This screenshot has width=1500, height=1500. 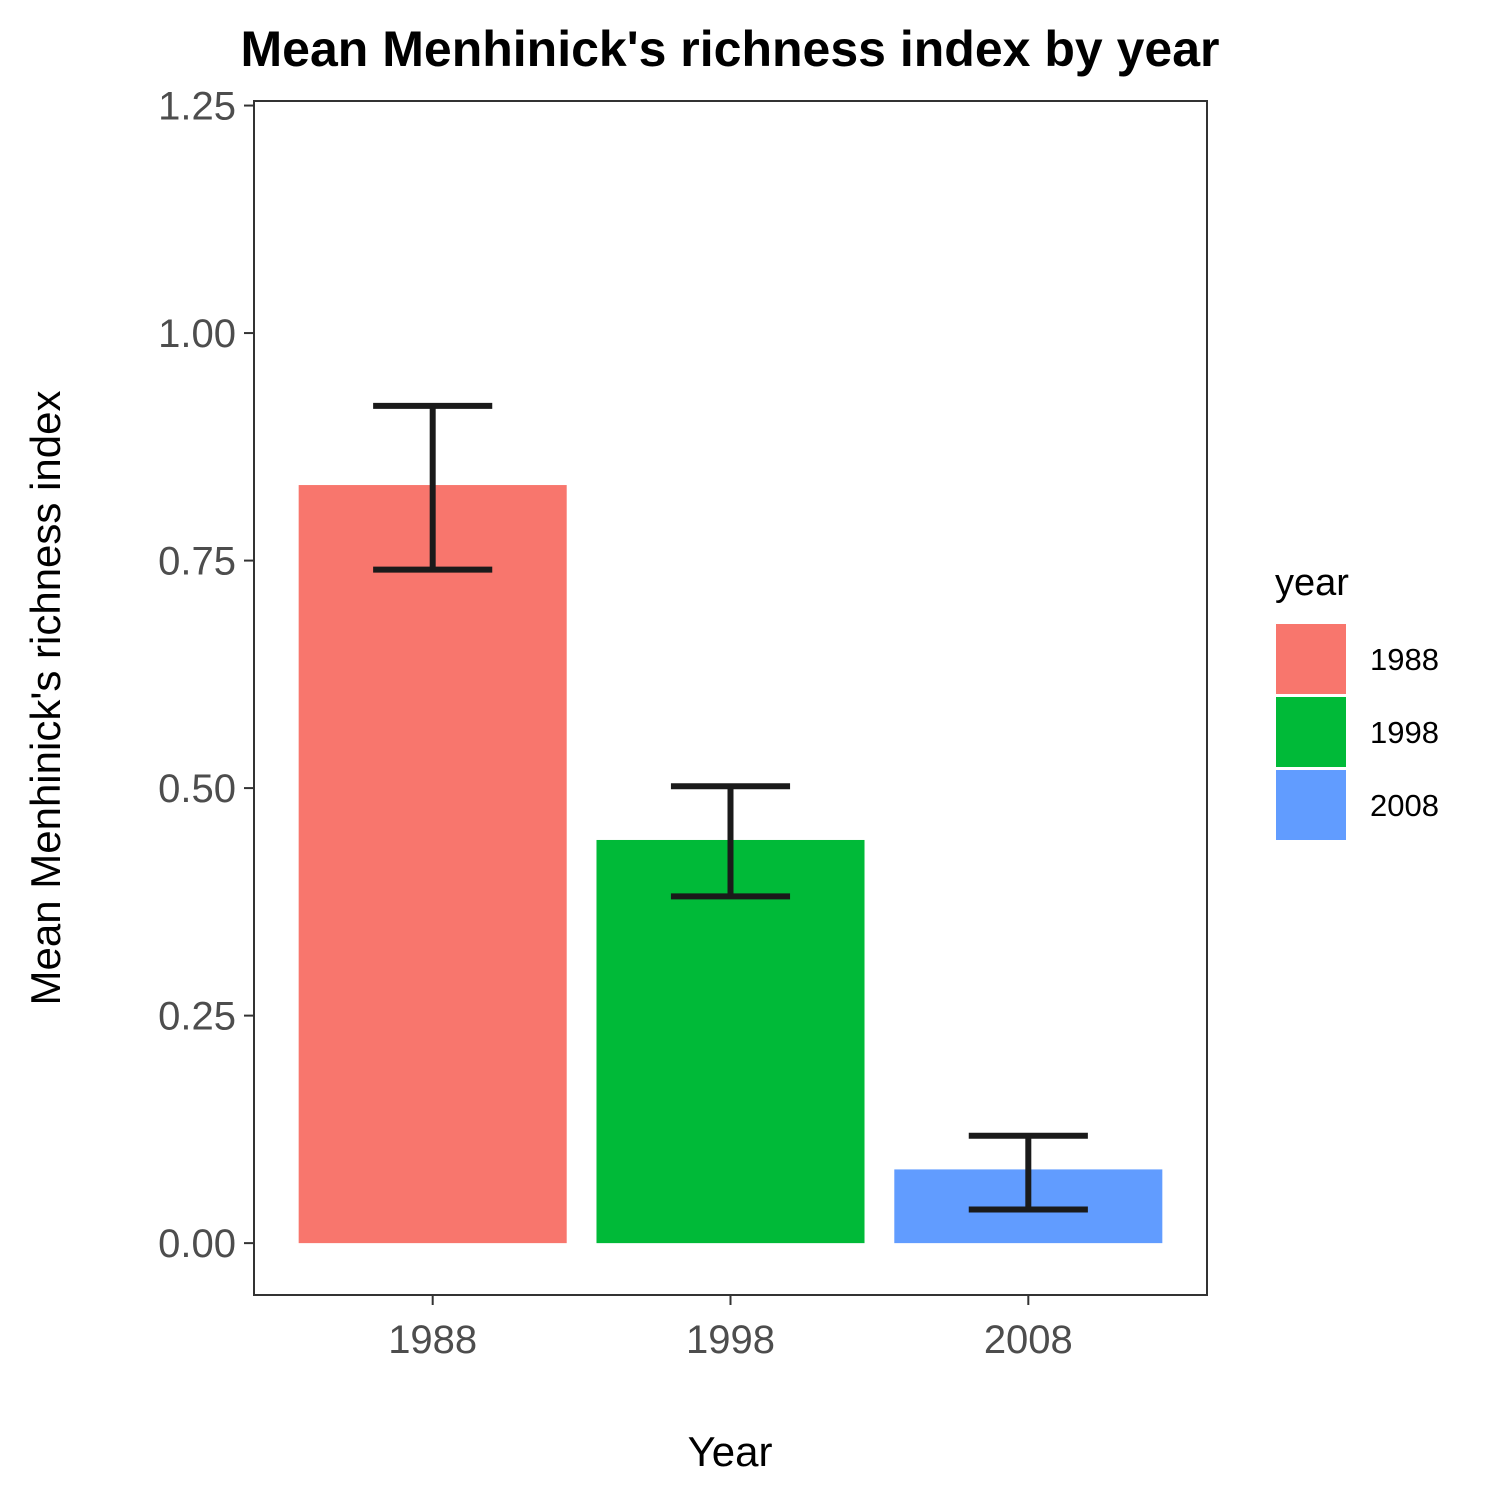 I want to click on error-bar-1998, so click(x=730, y=841).